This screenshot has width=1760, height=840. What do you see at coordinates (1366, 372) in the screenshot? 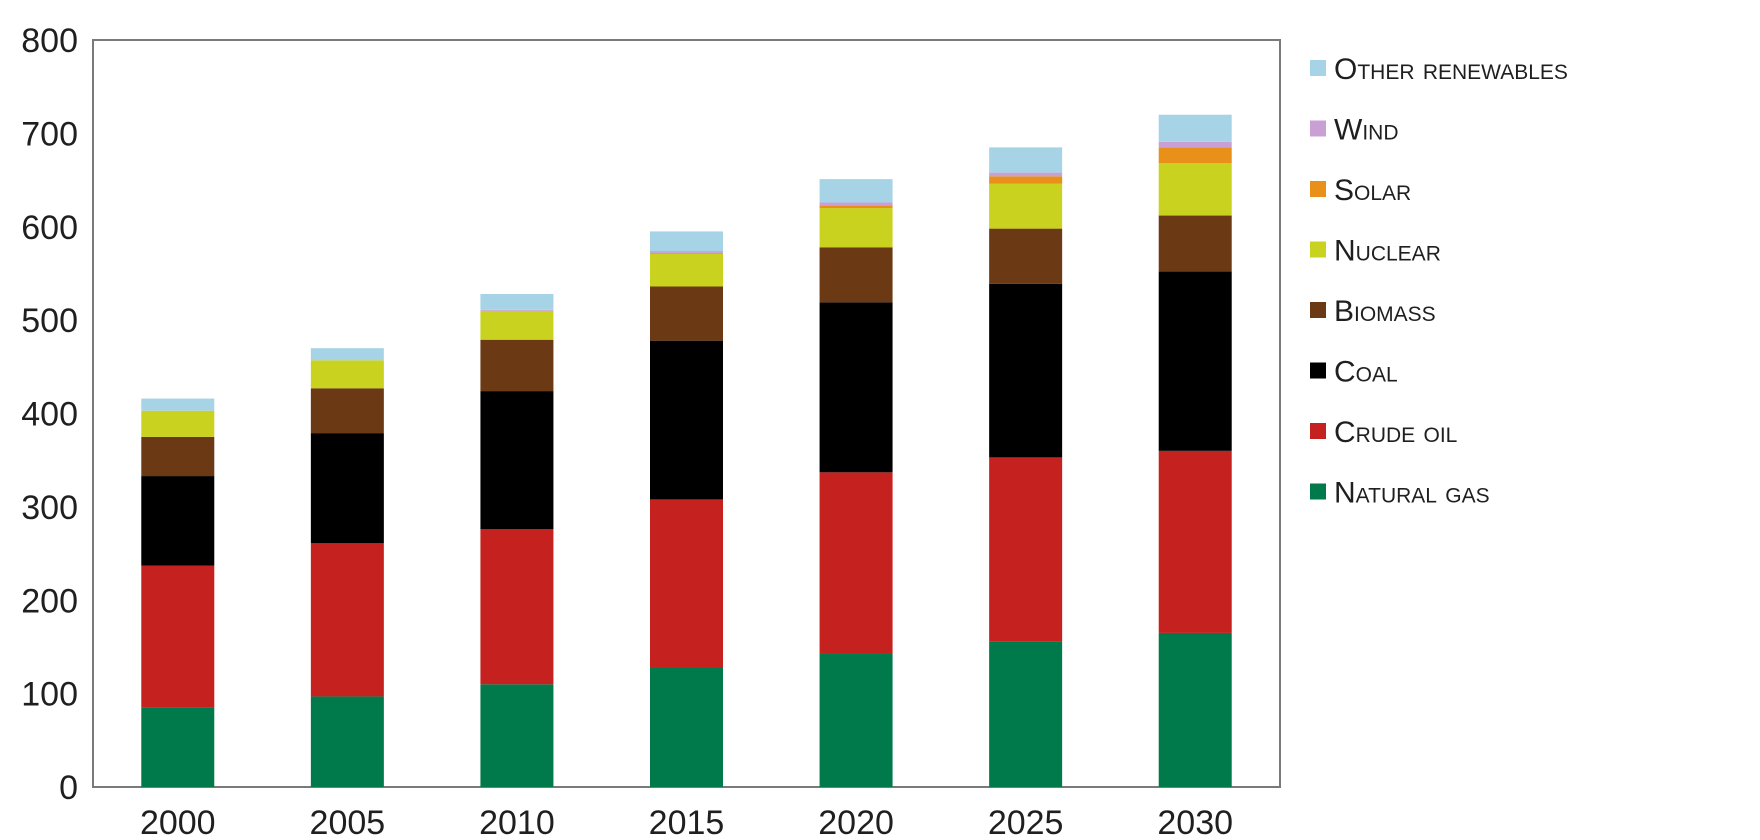
I see `legend-label: Coal` at bounding box center [1366, 372].